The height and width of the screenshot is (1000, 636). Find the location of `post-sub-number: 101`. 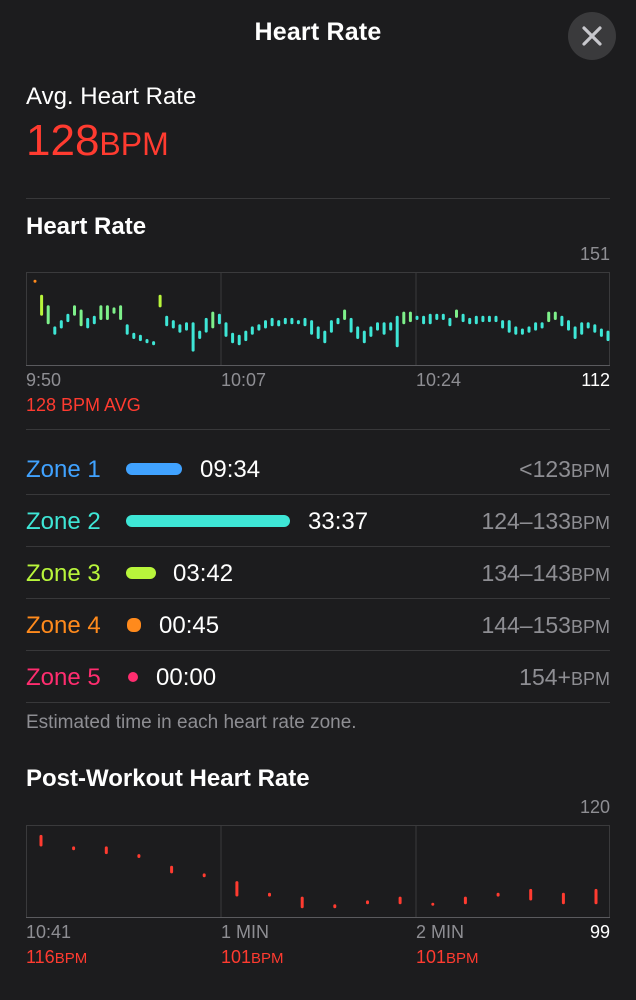

post-sub-number: 101 is located at coordinates (236, 957).